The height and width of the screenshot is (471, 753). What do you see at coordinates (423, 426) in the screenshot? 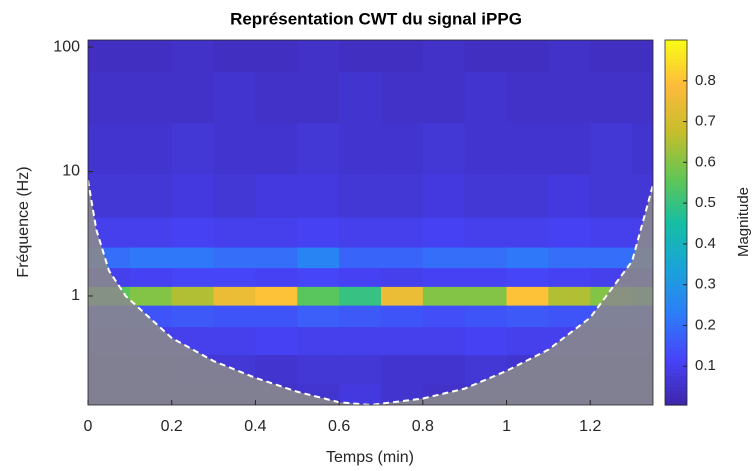
I see `x-tick-label: 0.8` at bounding box center [423, 426].